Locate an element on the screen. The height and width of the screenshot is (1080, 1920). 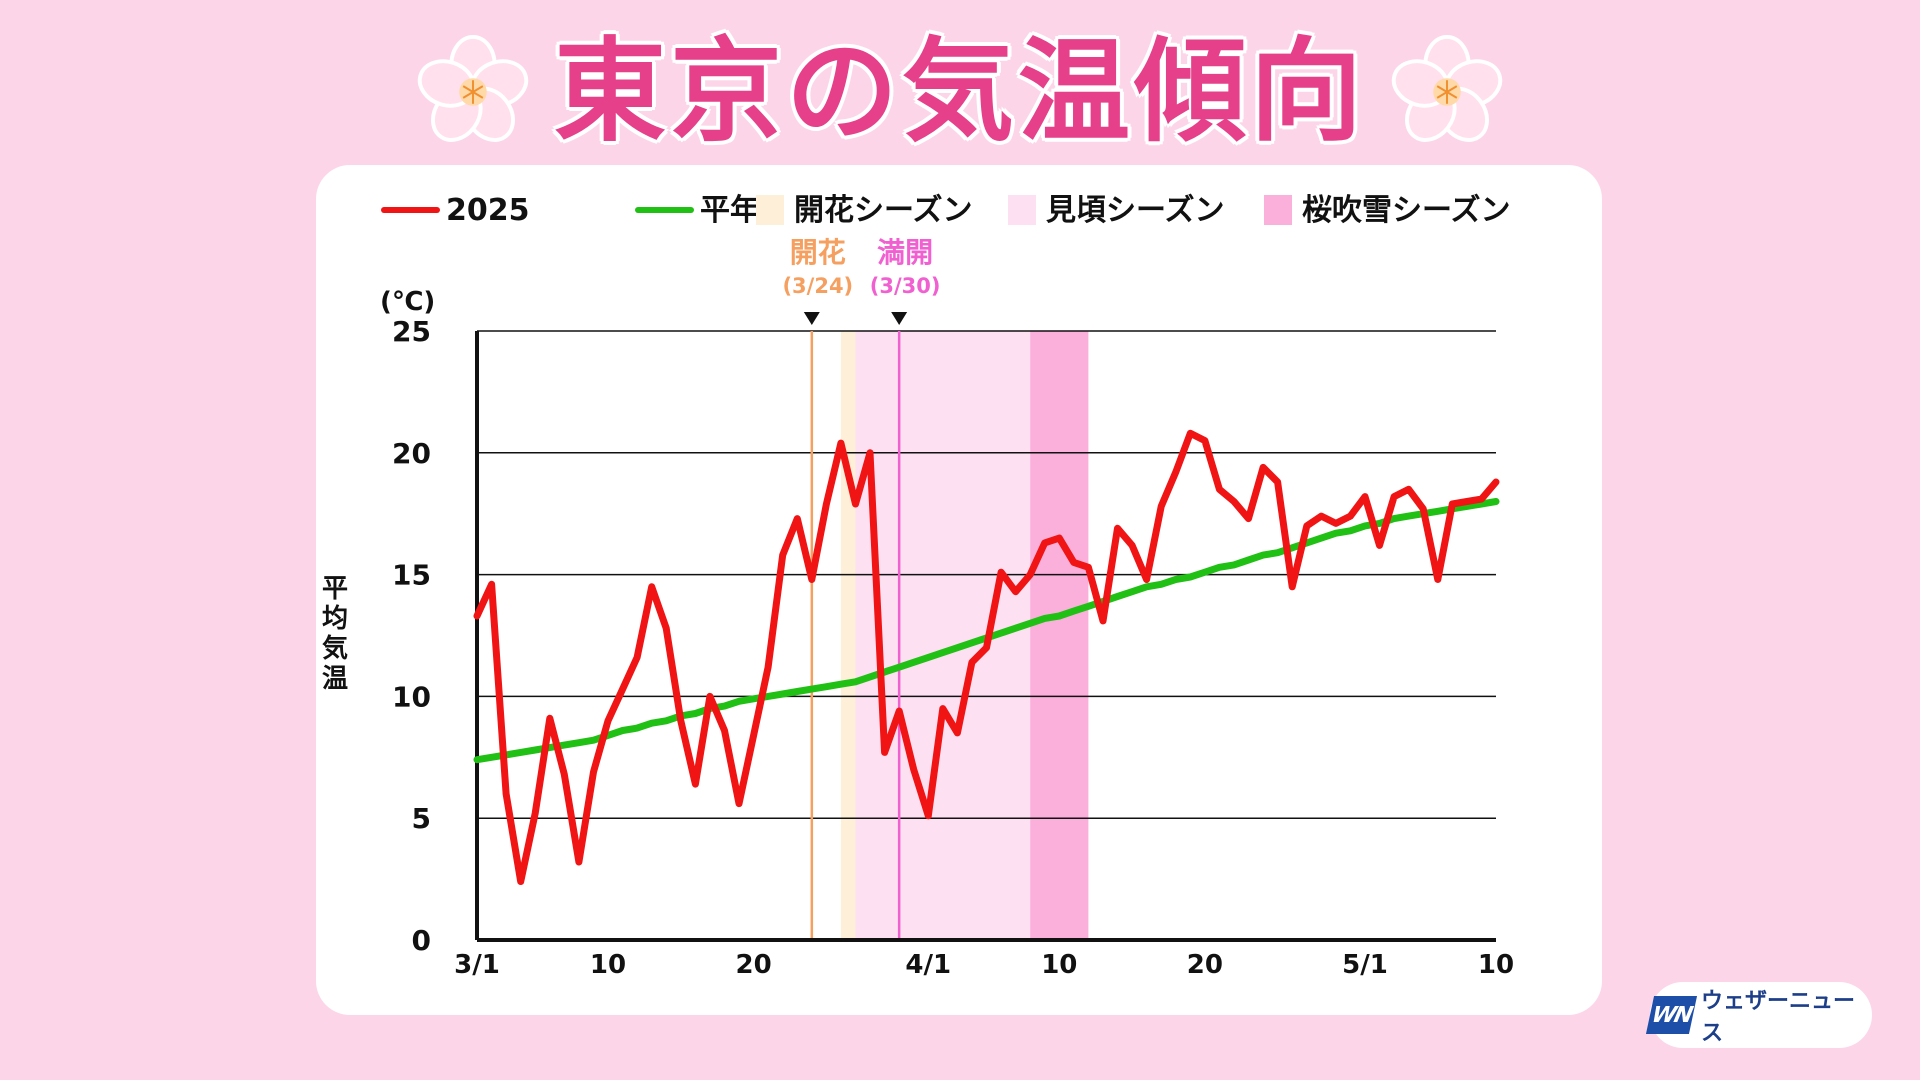
title-area: 東京の気温傾向 is located at coordinates (960, 92).